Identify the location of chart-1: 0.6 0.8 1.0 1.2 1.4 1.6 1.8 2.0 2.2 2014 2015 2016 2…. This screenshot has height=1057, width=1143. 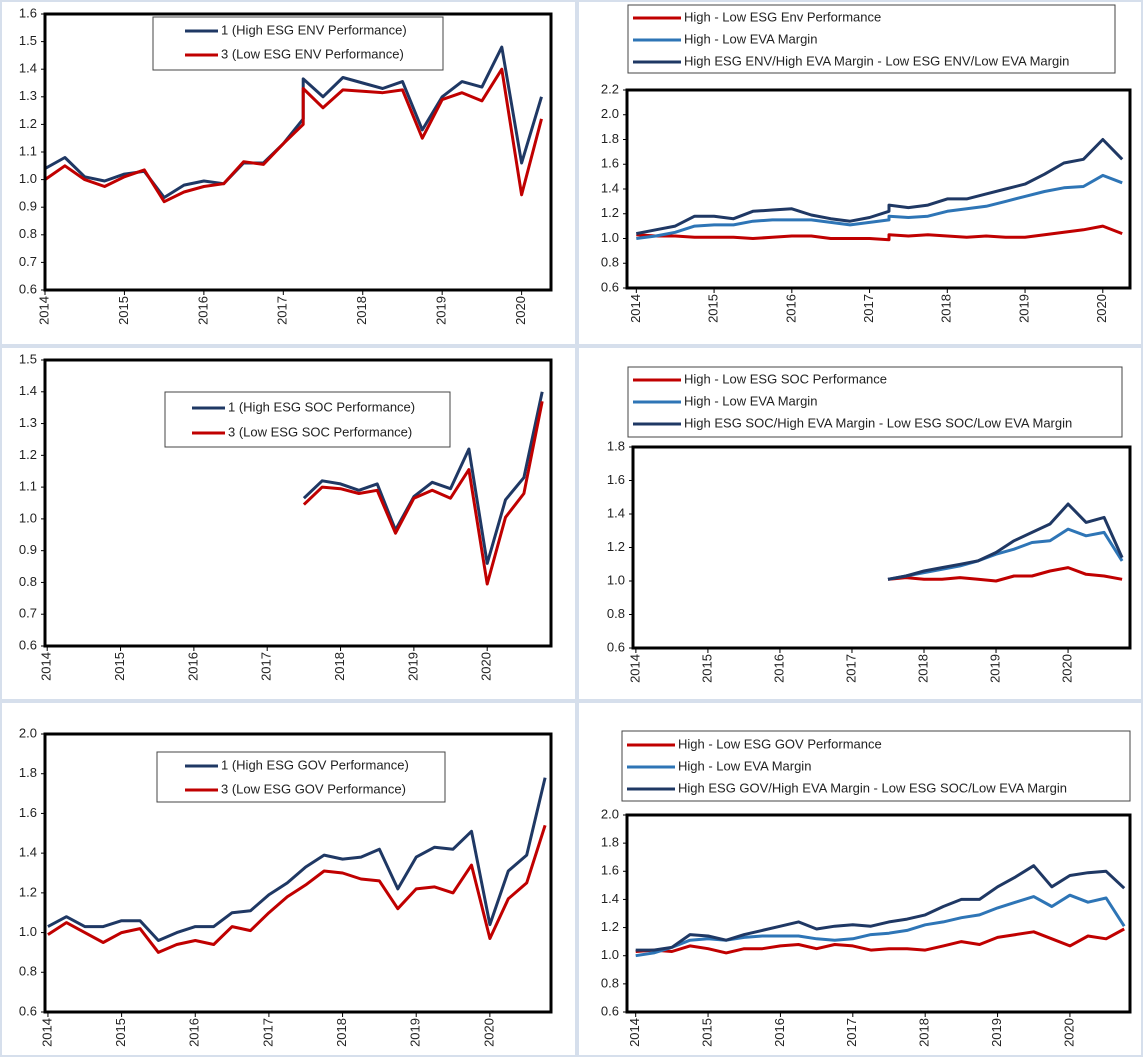
(866, 163).